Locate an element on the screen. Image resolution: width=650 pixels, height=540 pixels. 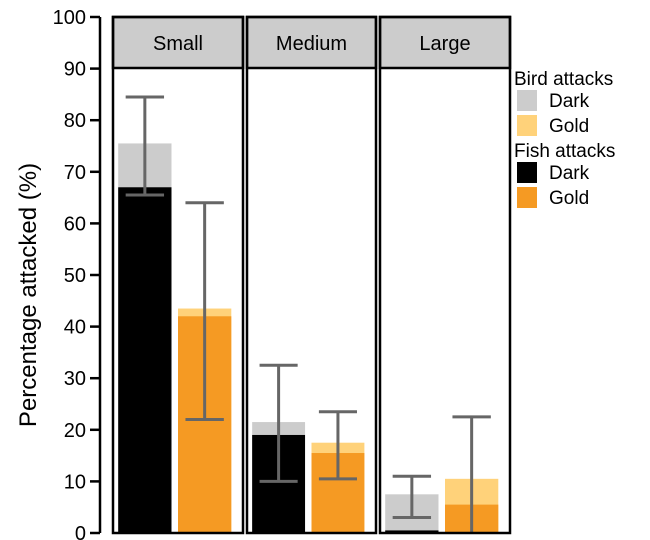
strip-label: Medium is located at coordinates (311, 44).